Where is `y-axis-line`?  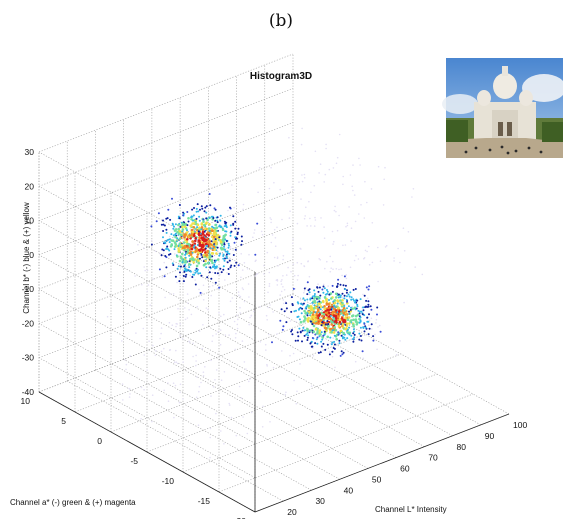
y-axis-line is located at coordinates (147, 452).